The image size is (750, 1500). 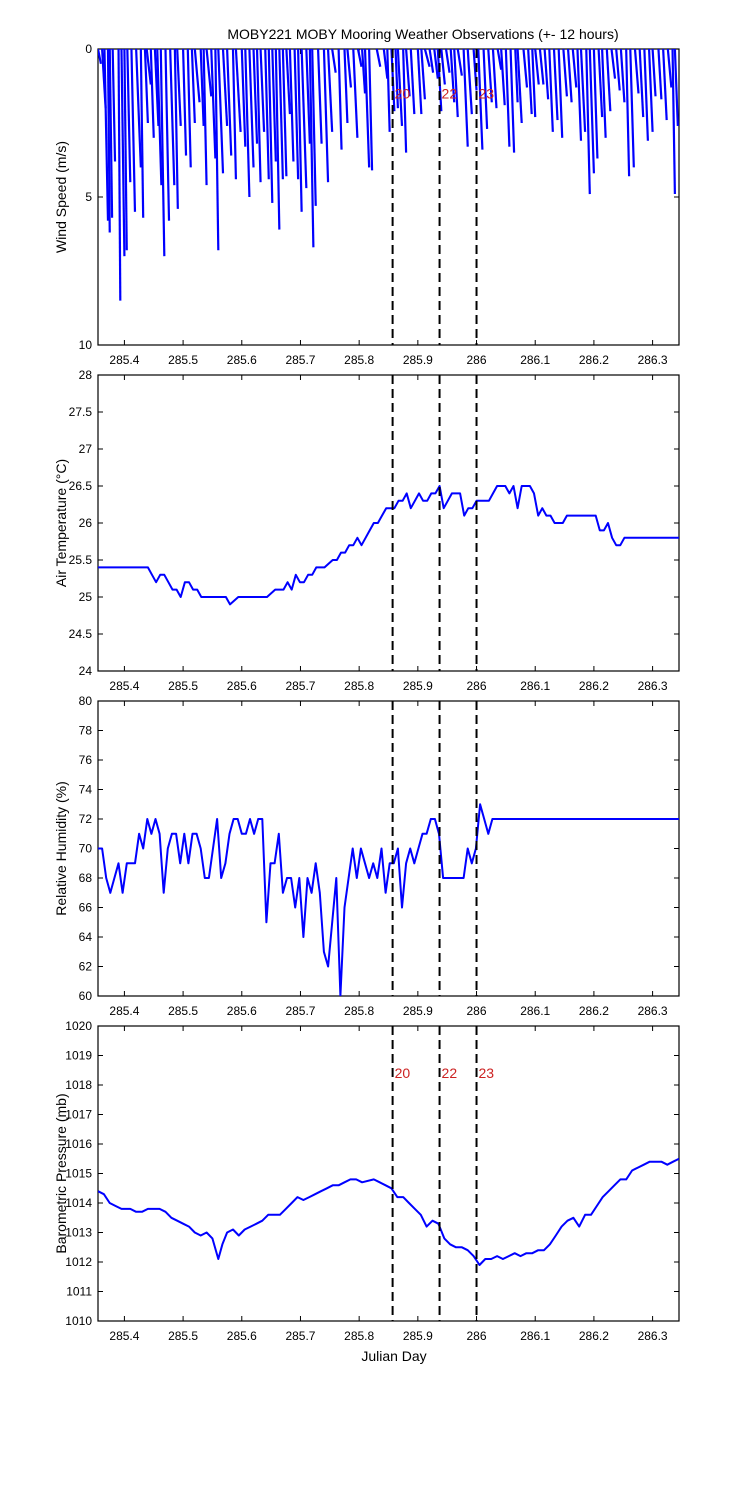 I want to click on marker-label: 20, so click(x=403, y=1073).